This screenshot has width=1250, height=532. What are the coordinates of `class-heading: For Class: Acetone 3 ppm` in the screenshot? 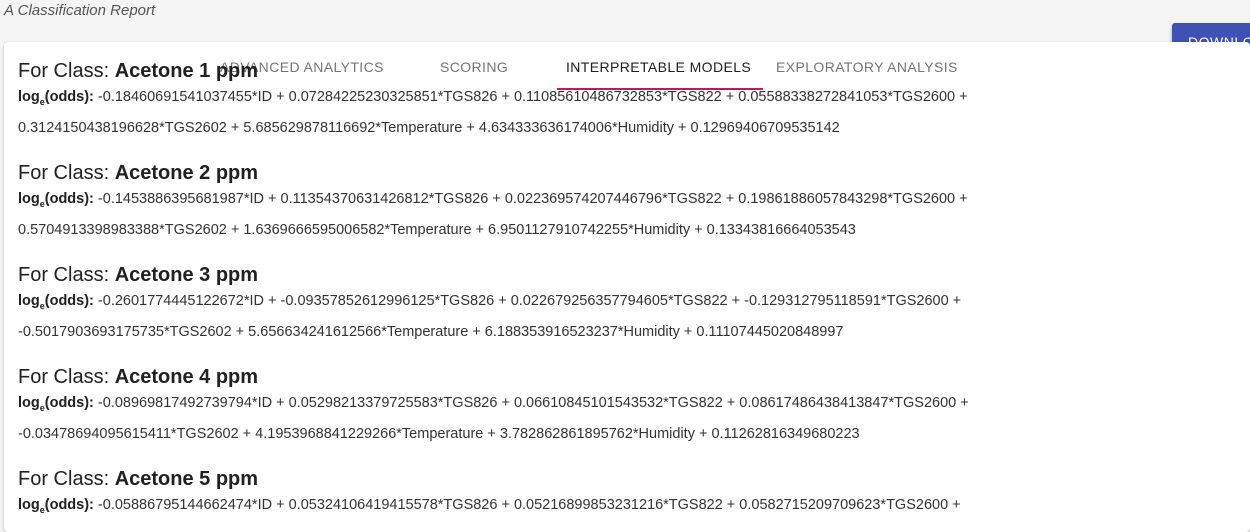 It's located at (138, 275).